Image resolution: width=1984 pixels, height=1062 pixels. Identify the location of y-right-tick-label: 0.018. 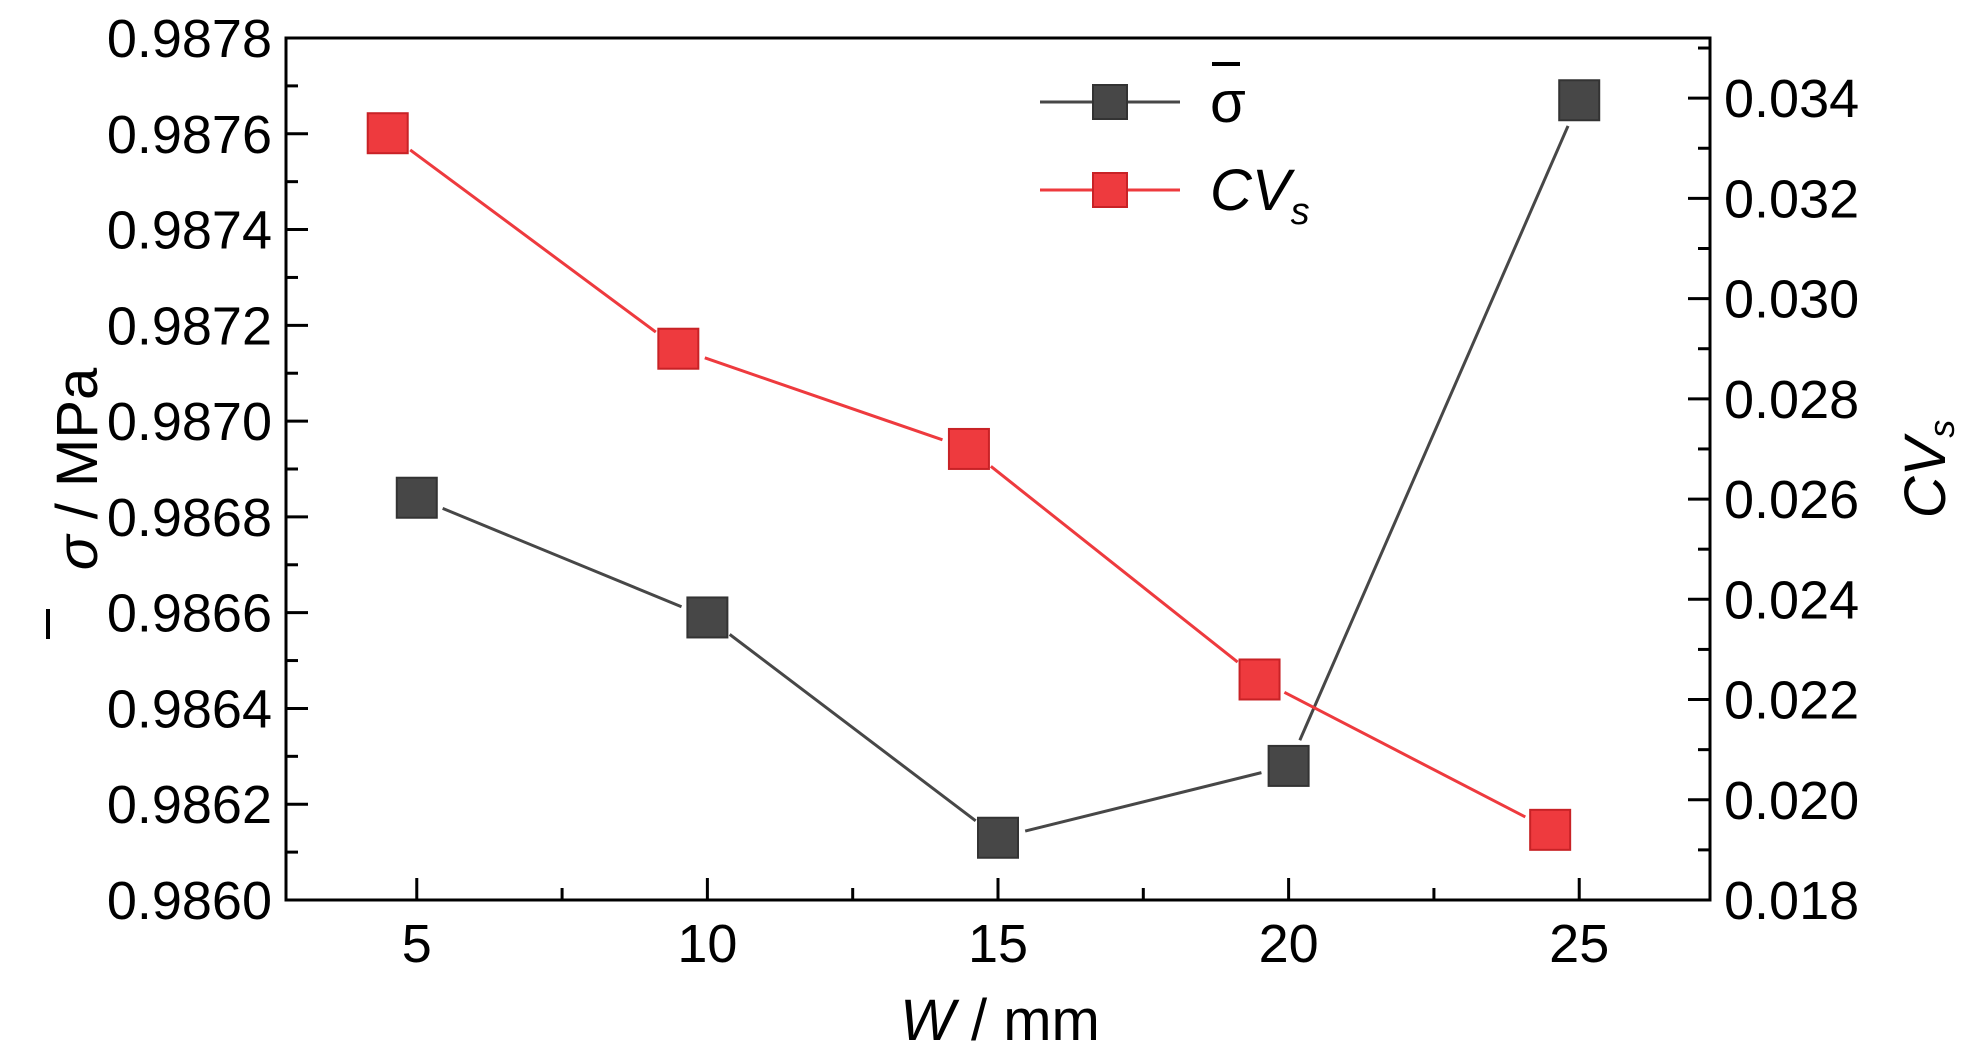
(1791, 901).